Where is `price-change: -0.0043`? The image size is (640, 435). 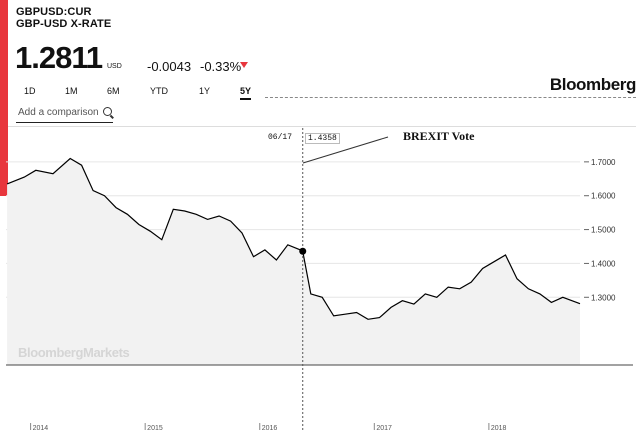
price-change: -0.0043 is located at coordinates (169, 66).